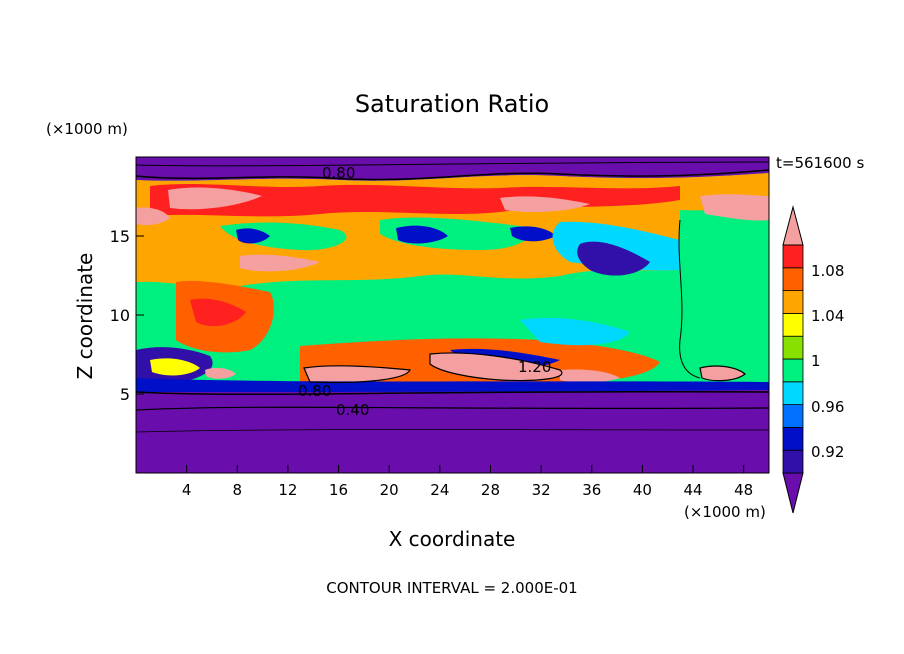 The width and height of the screenshot is (904, 654). Describe the element at coordinates (692, 490) in the screenshot. I see `x-tick-label: 44` at that location.